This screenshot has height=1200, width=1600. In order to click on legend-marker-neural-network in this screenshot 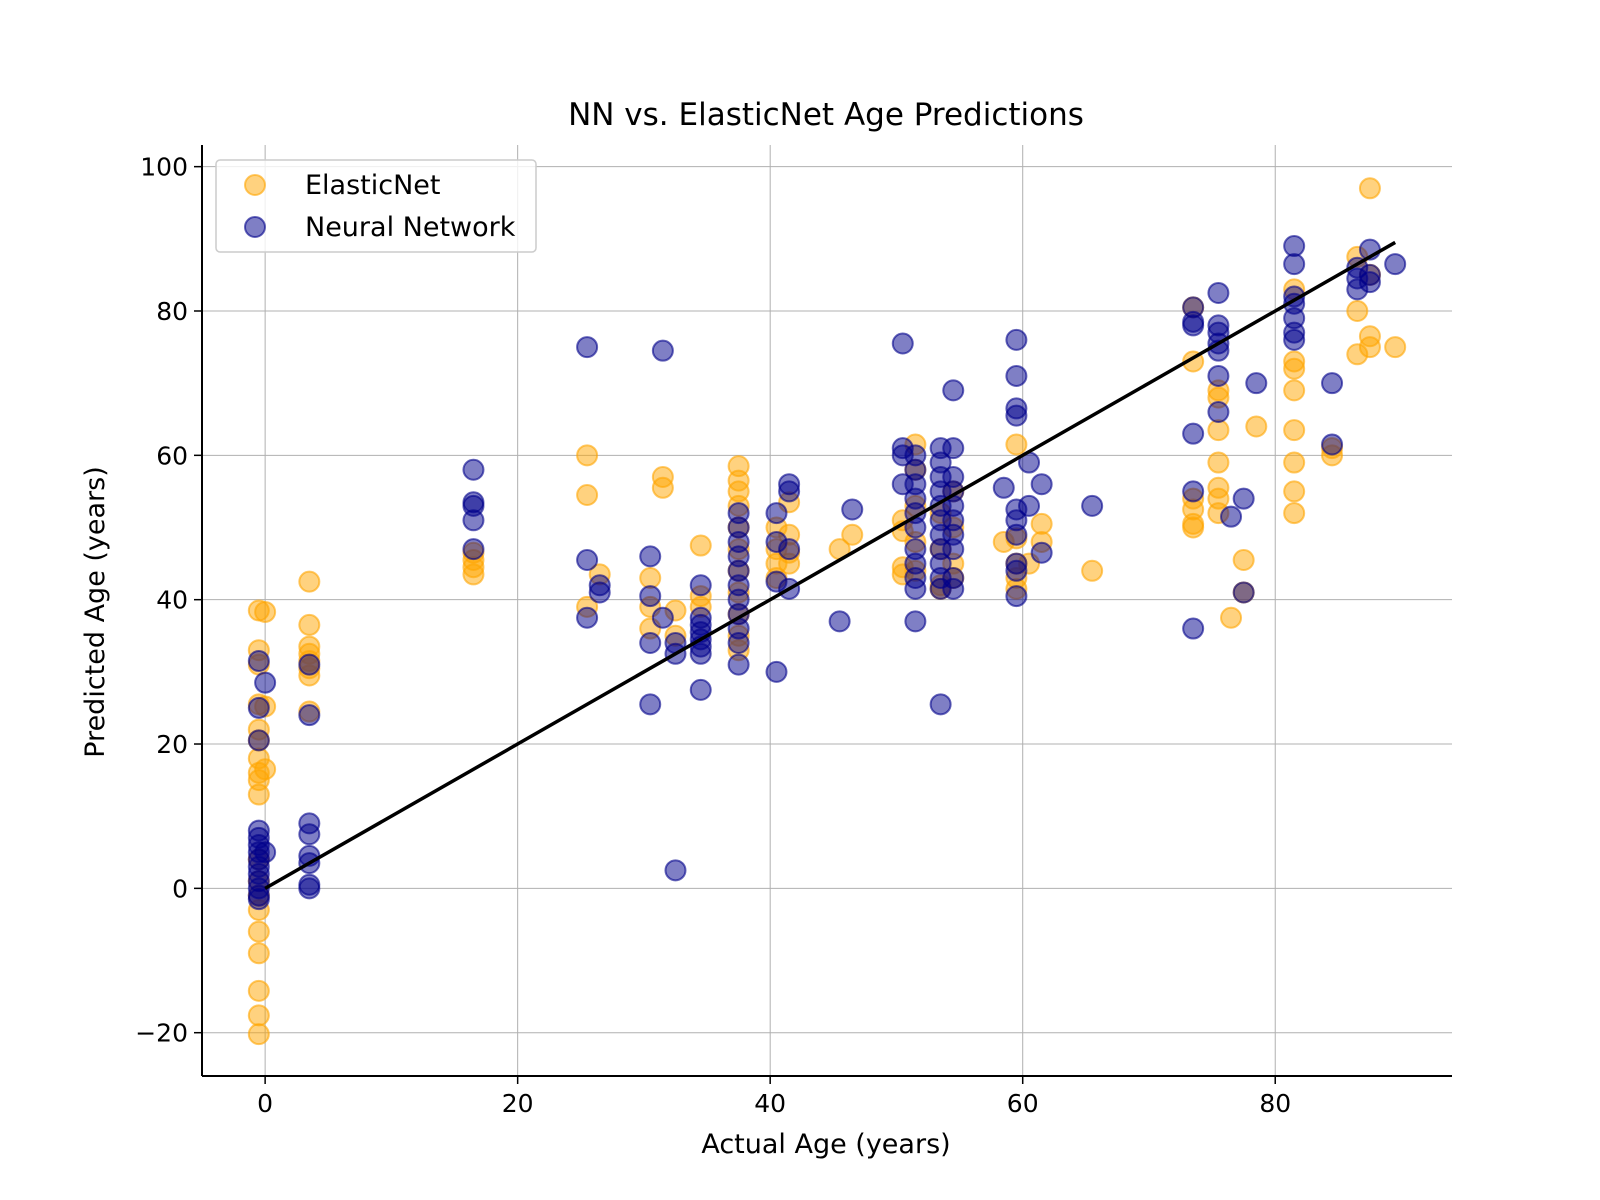, I will do `click(255, 227)`.